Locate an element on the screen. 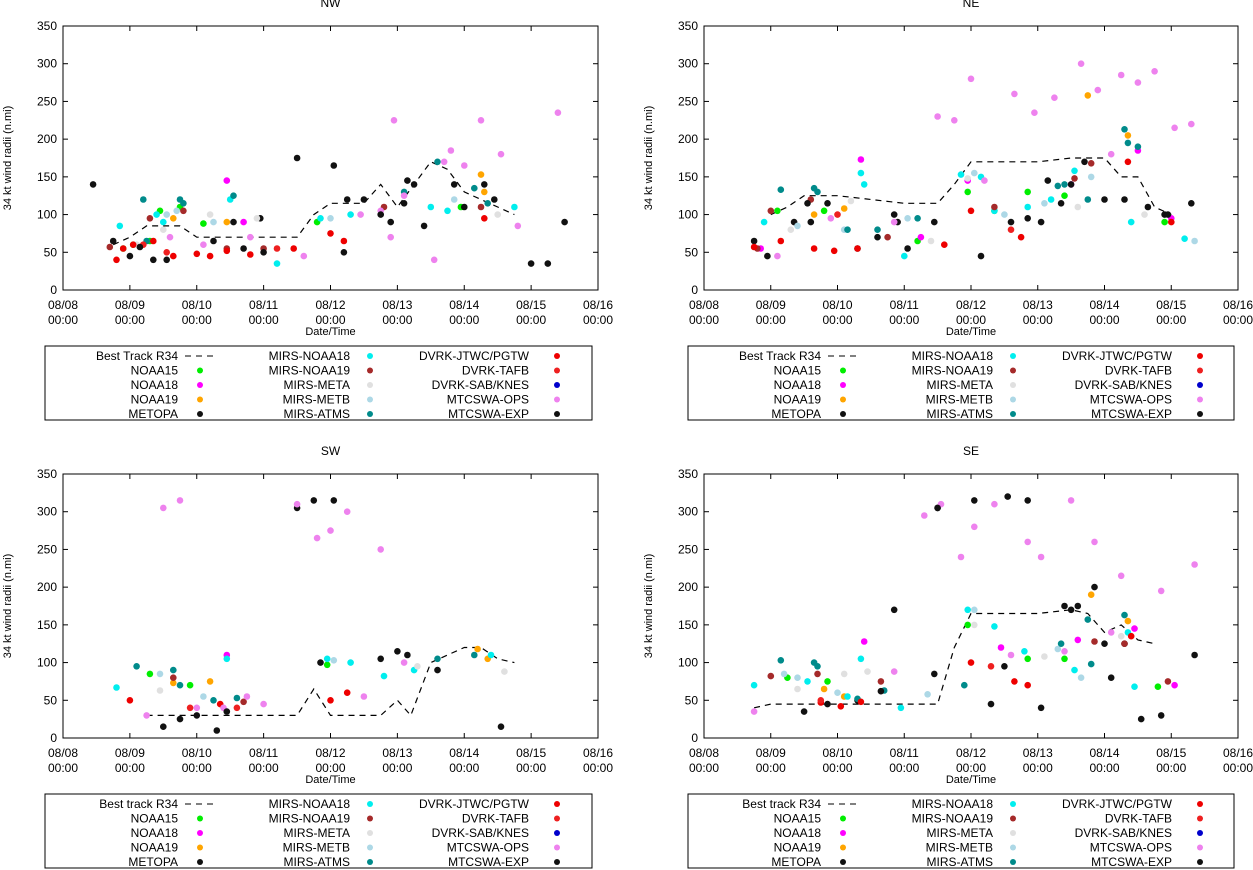  series-metopa is located at coordinates (328, 214).